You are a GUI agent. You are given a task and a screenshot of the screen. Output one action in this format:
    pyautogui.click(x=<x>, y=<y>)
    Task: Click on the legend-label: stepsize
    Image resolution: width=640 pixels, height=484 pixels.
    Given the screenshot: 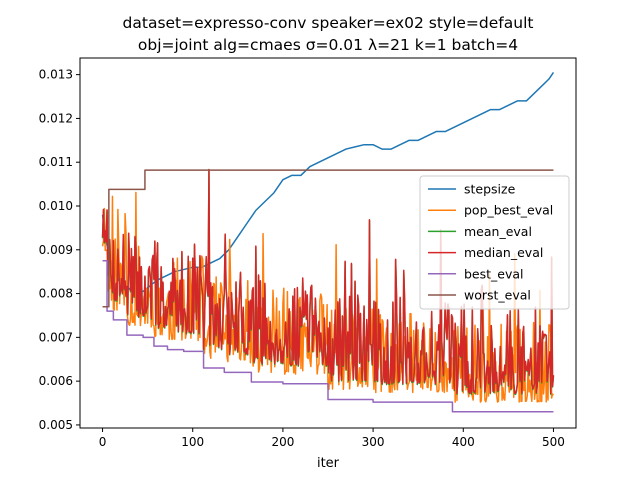 What is the action you would take?
    pyautogui.click(x=490, y=189)
    